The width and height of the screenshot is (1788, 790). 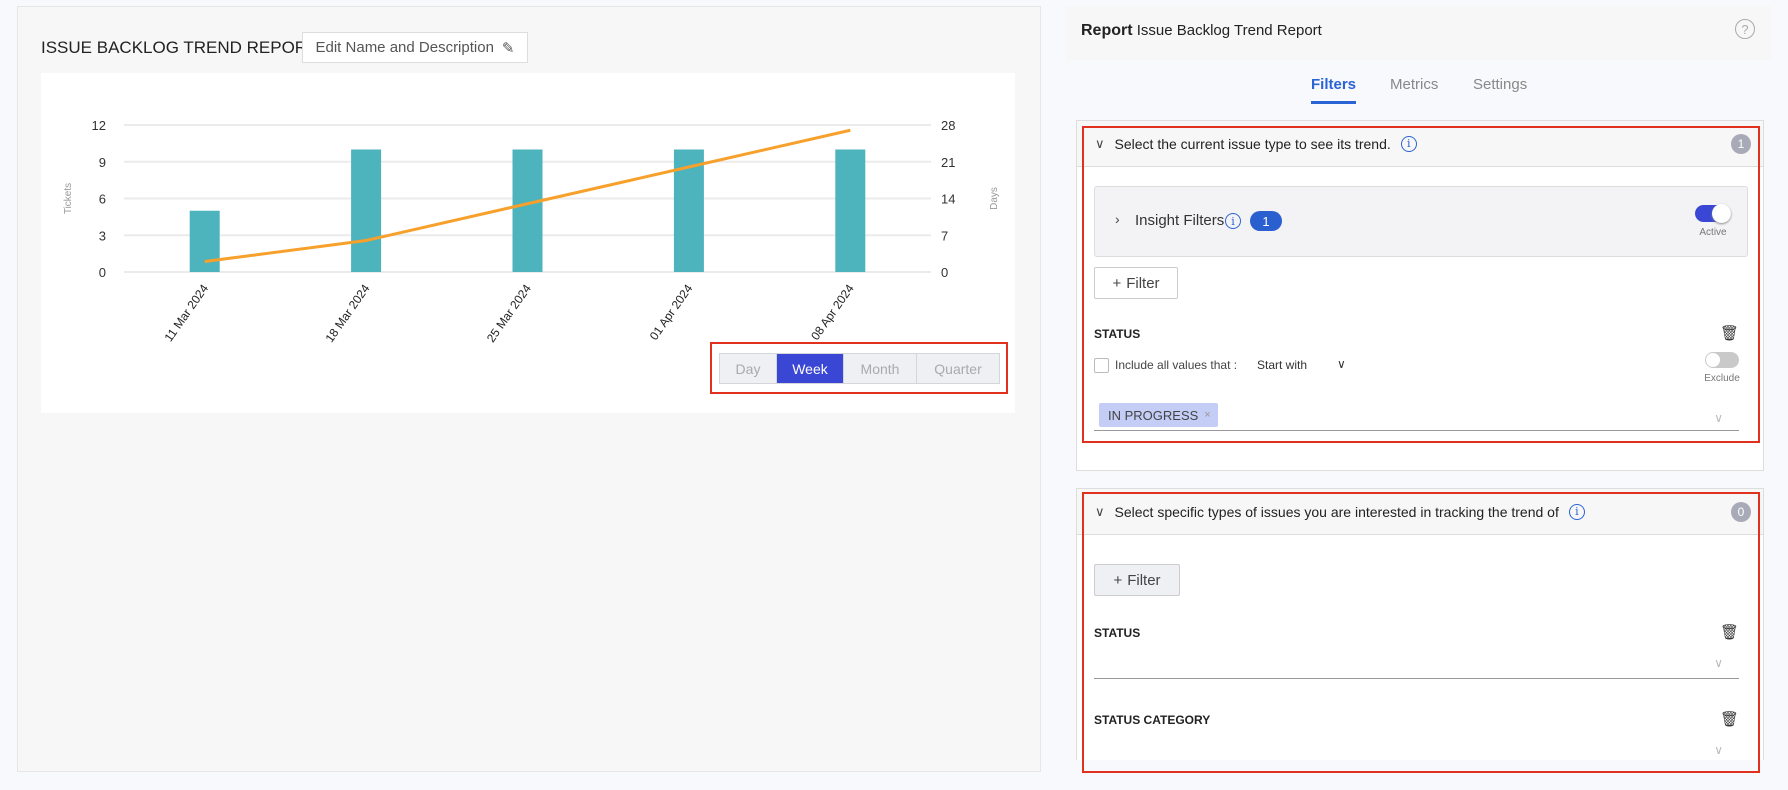 What do you see at coordinates (1229, 30) in the screenshot?
I see `panel-report-name: Issue Backlog Trend Report` at bounding box center [1229, 30].